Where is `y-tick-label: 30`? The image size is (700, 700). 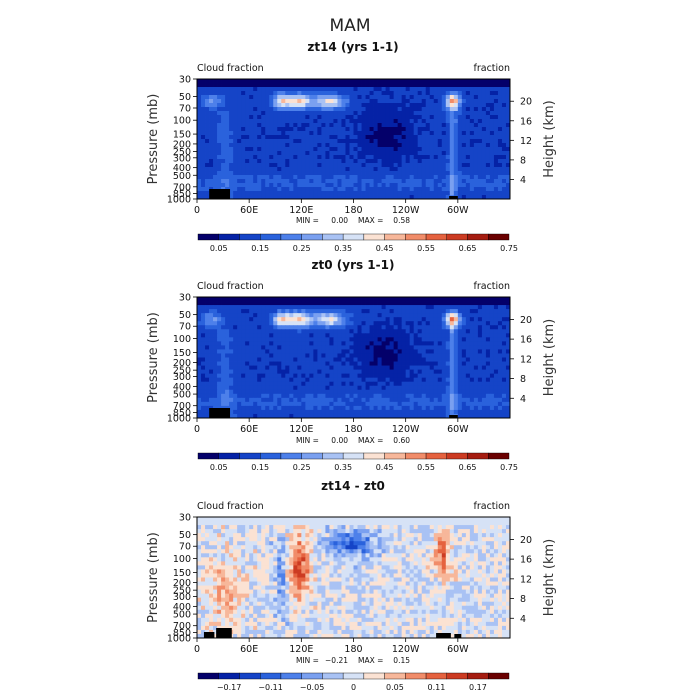
y-tick-label: 30 is located at coordinates (185, 298).